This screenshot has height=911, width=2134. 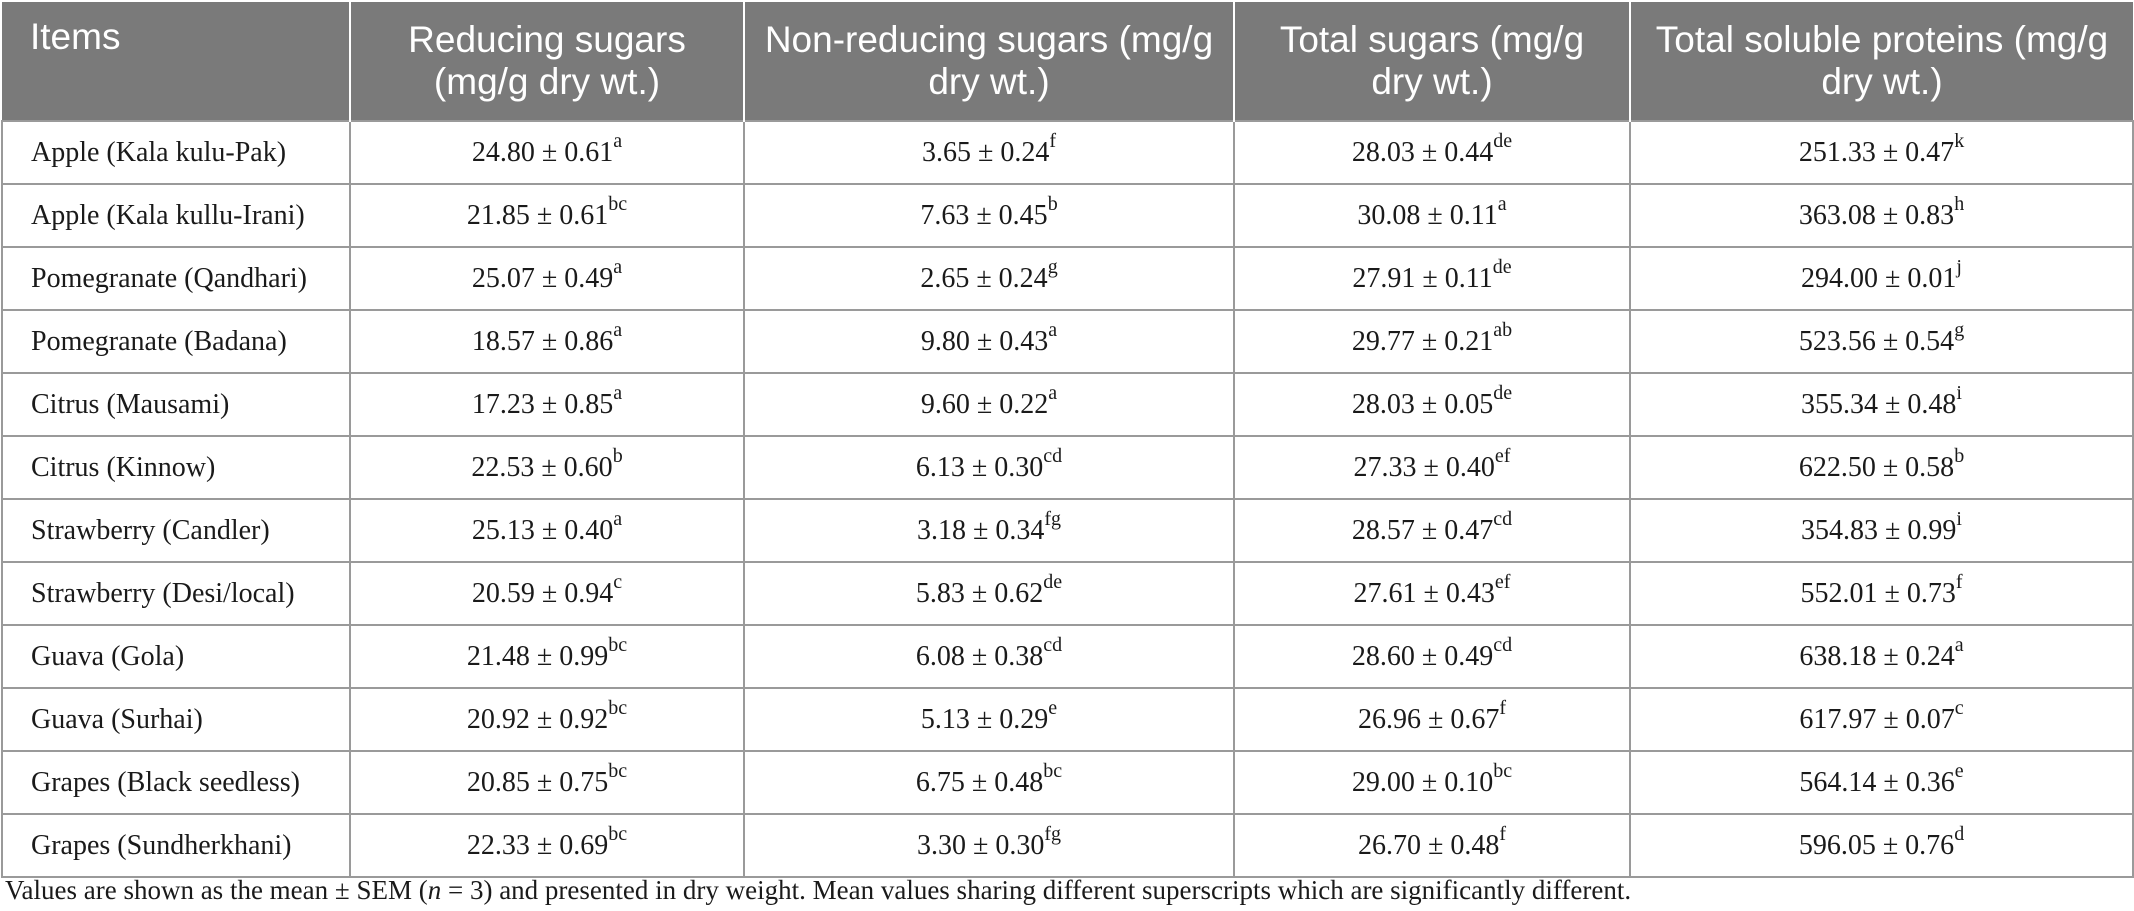 What do you see at coordinates (1881, 467) in the screenshot?
I see `cell-total-soluble-proteins: 622.50 ± 0.58b` at bounding box center [1881, 467].